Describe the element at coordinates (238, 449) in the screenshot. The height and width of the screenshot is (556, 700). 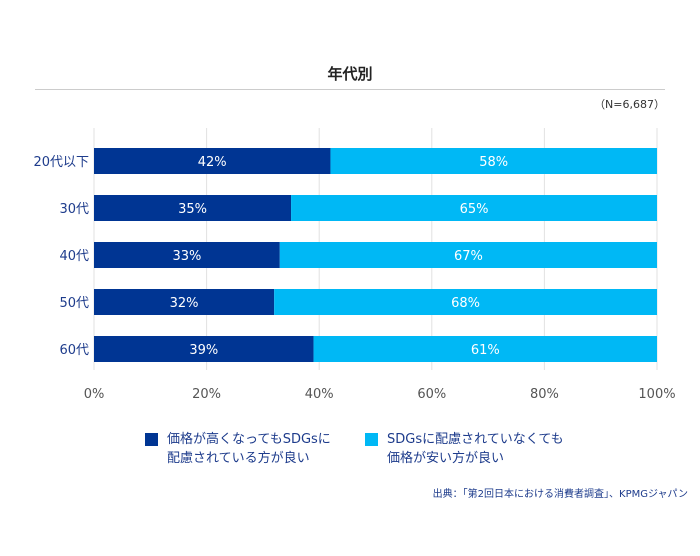
I see `legend-item-higher-price: 価格が高くなってもSDGsに 配慮されている方が良い` at that location.